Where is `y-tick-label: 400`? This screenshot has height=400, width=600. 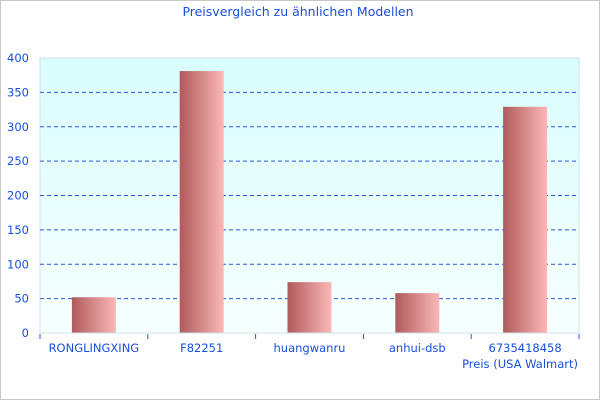 y-tick-label: 400 is located at coordinates (18, 58).